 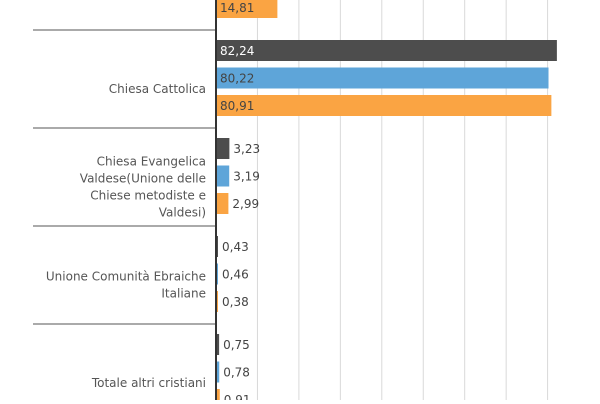 What do you see at coordinates (246, 177) in the screenshot?
I see `data-label: 3,19` at bounding box center [246, 177].